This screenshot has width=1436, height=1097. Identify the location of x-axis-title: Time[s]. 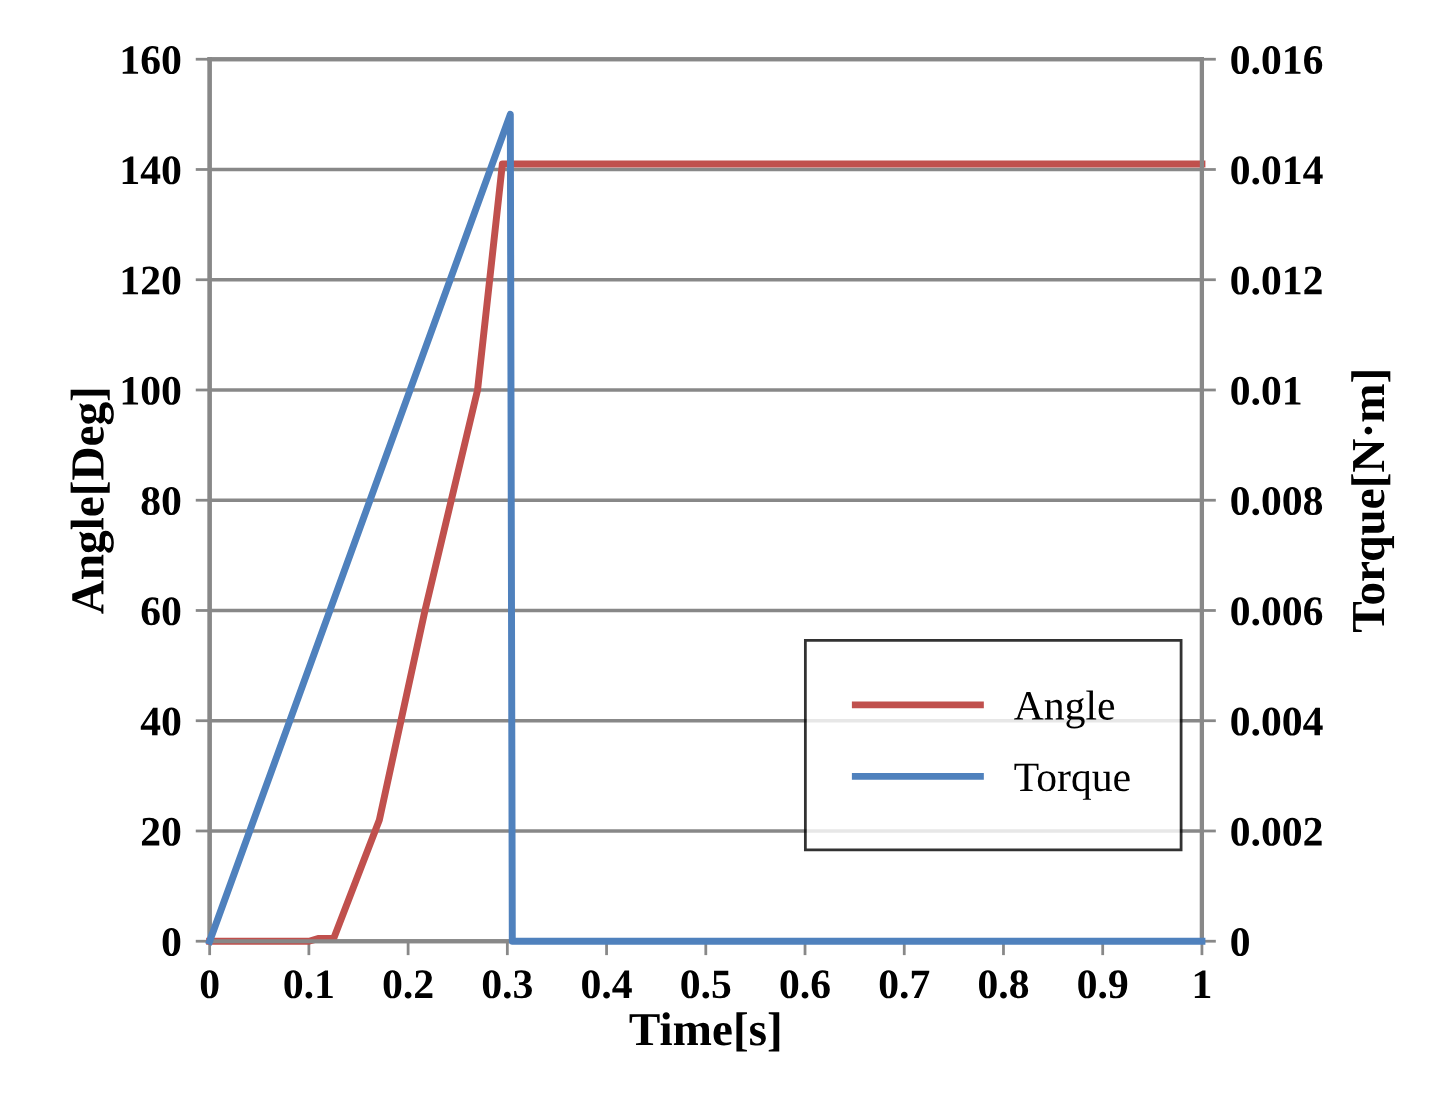
(704, 1032).